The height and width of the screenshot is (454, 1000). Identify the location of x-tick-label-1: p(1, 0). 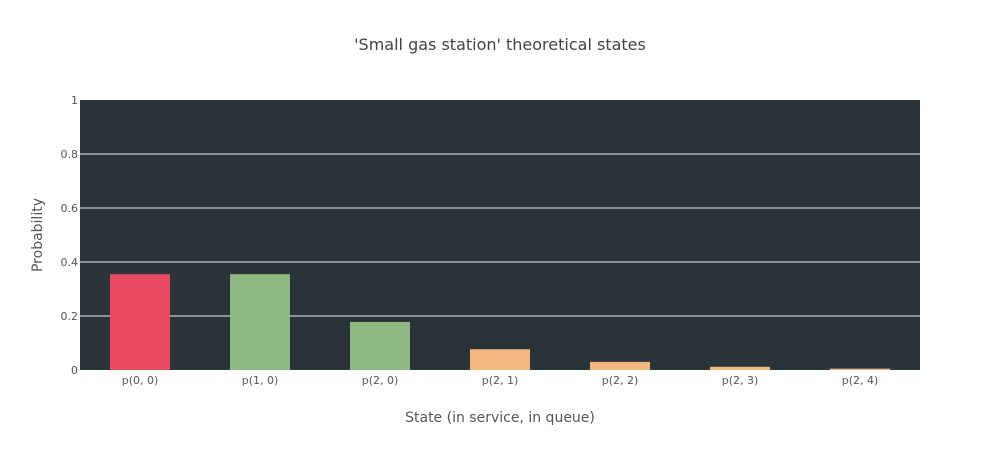
(260, 380).